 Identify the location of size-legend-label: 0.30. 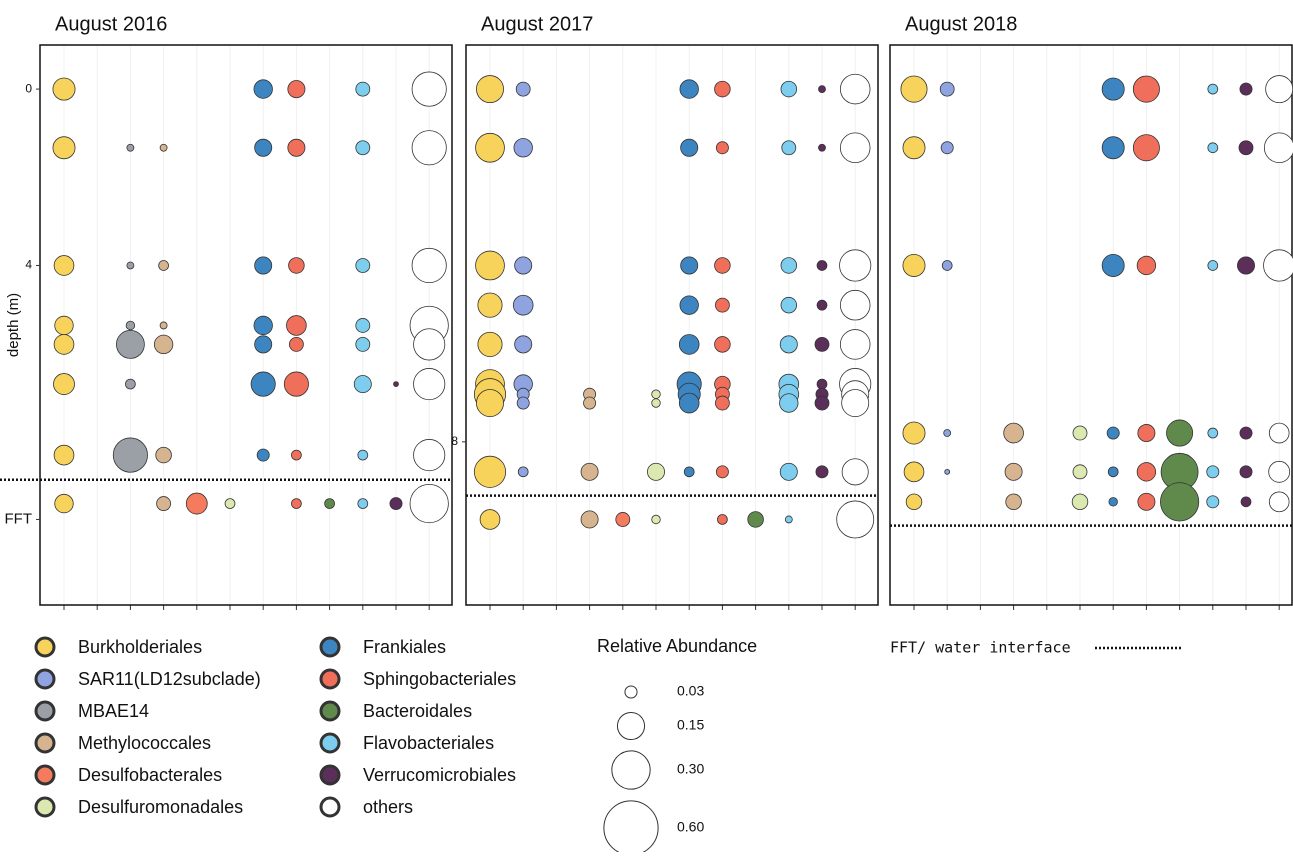
(690, 769).